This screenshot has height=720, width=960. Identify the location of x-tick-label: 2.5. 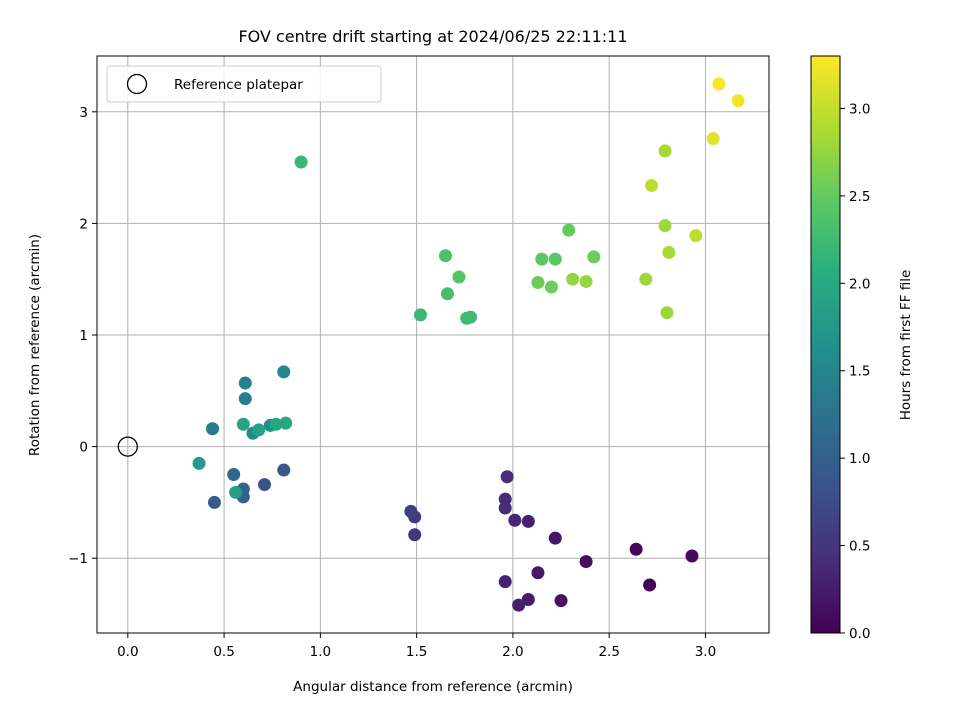
(608, 652).